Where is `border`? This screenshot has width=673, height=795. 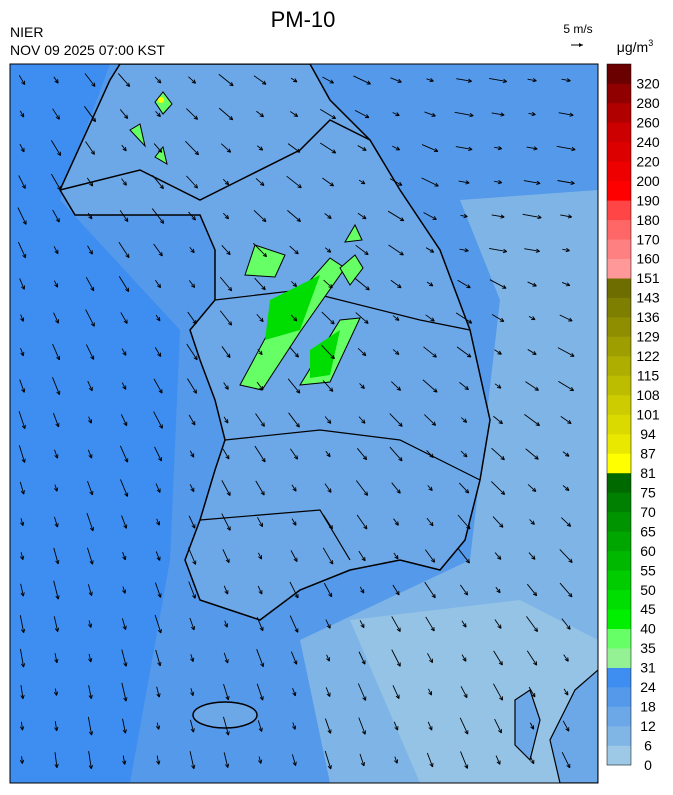
border is located at coordinates (215, 160).